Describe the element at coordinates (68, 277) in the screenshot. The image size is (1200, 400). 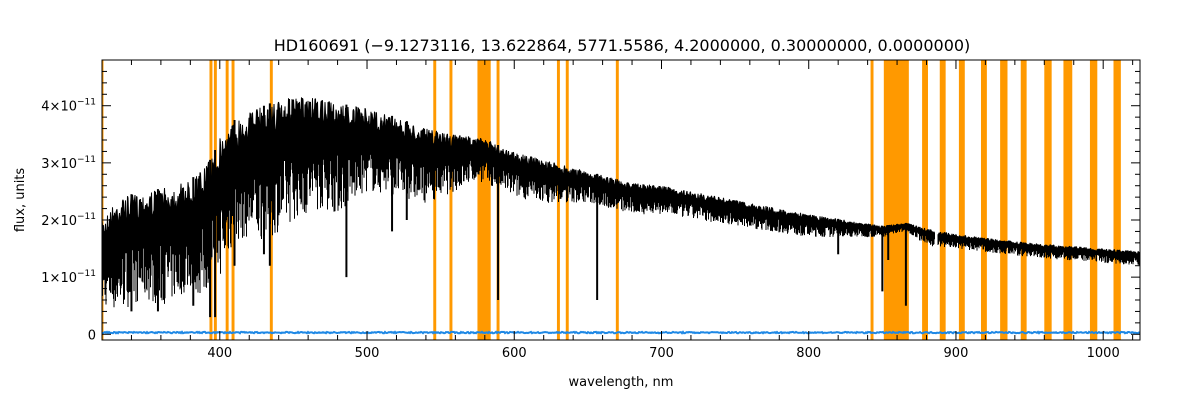
I see `y-tick-label: 1×10⁻¹¹` at that location.